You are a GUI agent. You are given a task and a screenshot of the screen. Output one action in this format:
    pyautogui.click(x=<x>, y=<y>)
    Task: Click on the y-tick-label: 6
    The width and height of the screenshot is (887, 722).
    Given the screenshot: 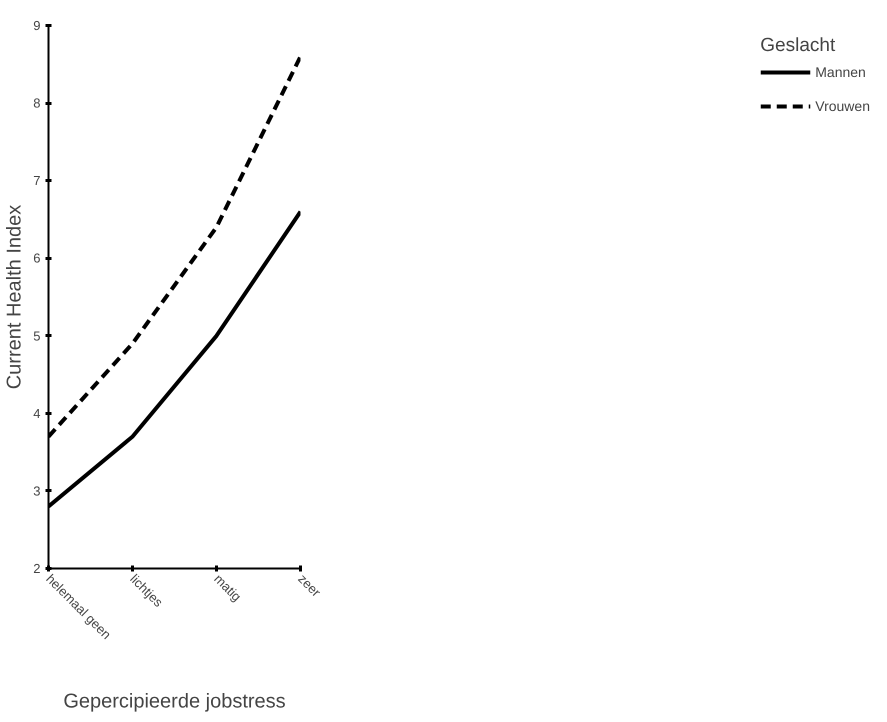 What is the action you would take?
    pyautogui.click(x=37, y=258)
    